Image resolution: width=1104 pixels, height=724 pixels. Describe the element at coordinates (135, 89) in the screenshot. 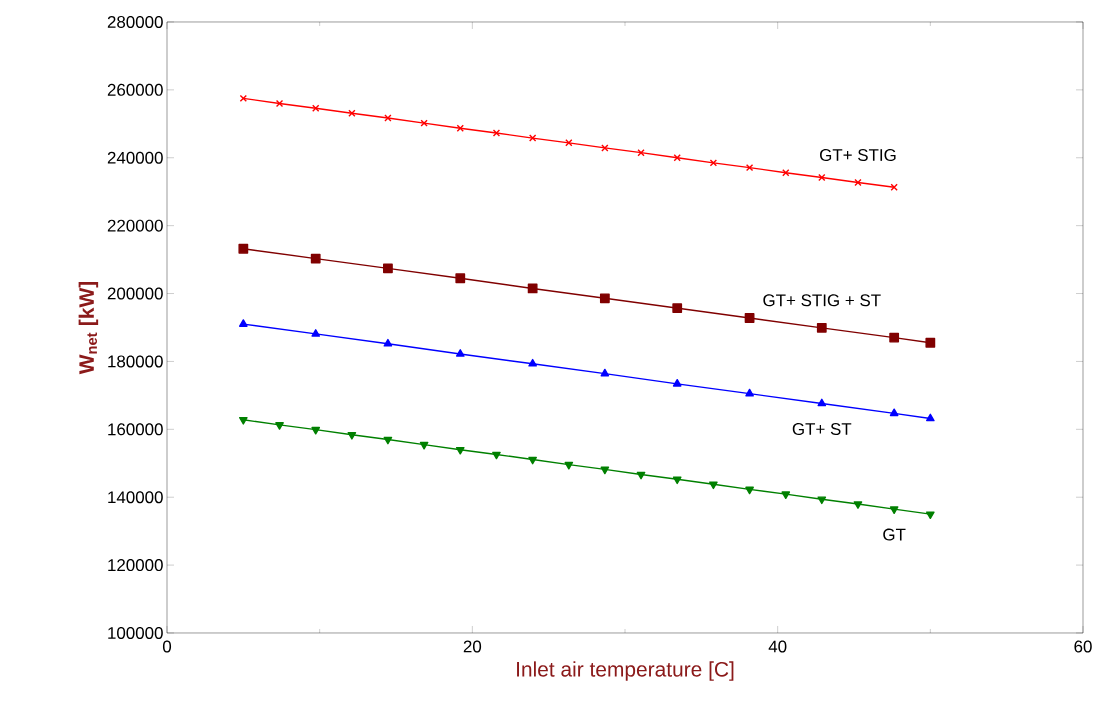

I see `y-tick-label: 260000` at that location.